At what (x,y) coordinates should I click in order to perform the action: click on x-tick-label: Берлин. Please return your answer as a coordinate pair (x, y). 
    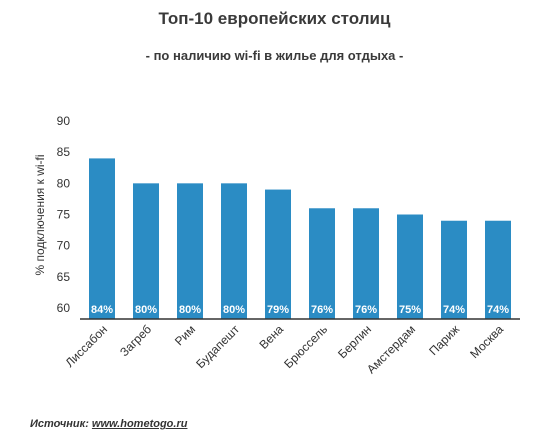
    Looking at the image, I should click on (354, 341).